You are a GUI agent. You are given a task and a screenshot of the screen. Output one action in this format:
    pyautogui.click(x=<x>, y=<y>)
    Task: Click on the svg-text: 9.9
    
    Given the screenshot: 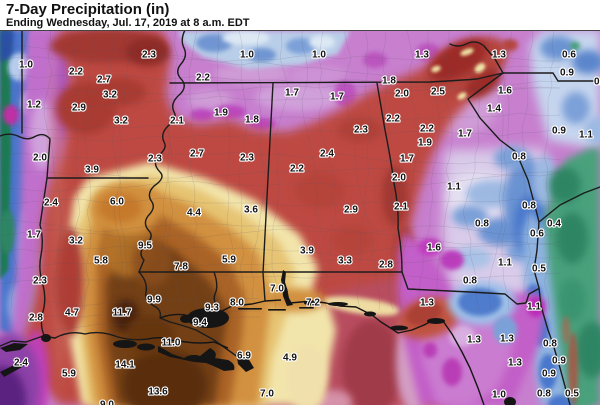 What is the action you would take?
    pyautogui.click(x=154, y=300)
    